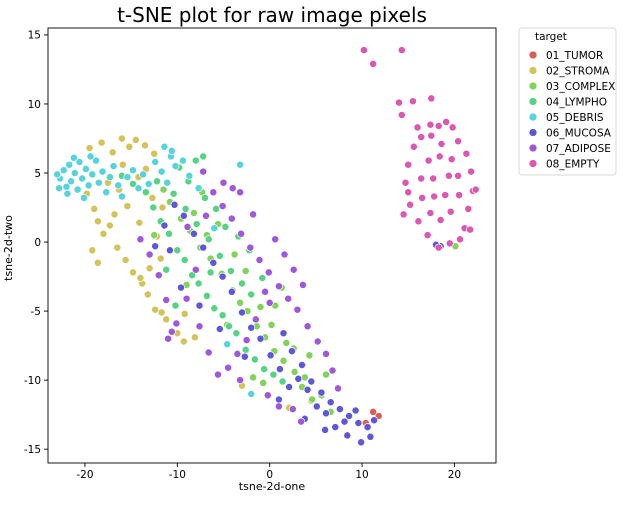 The width and height of the screenshot is (626, 505). What do you see at coordinates (579, 133) in the screenshot?
I see `legend-entry-label: 06_MUCOSA` at bounding box center [579, 133].